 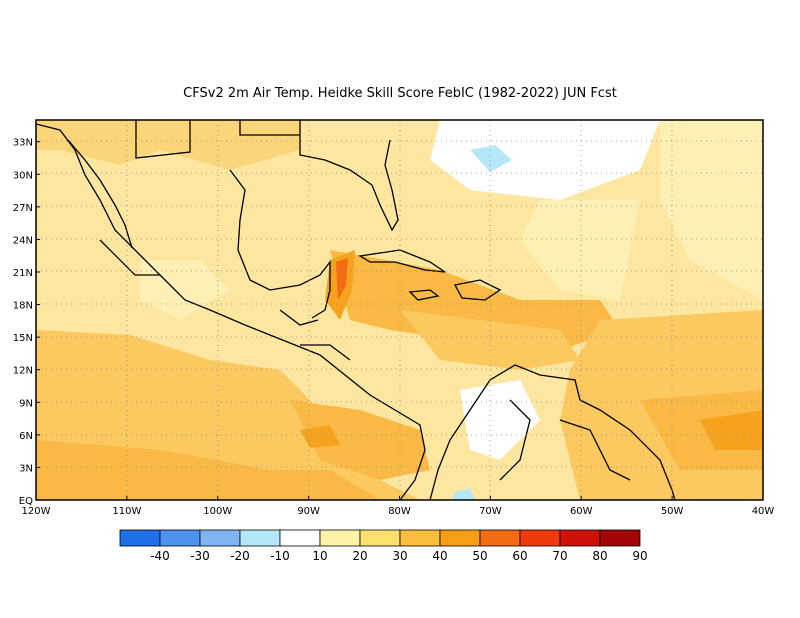 I want to click on lat-tick-label: 3N, so click(x=26, y=468).